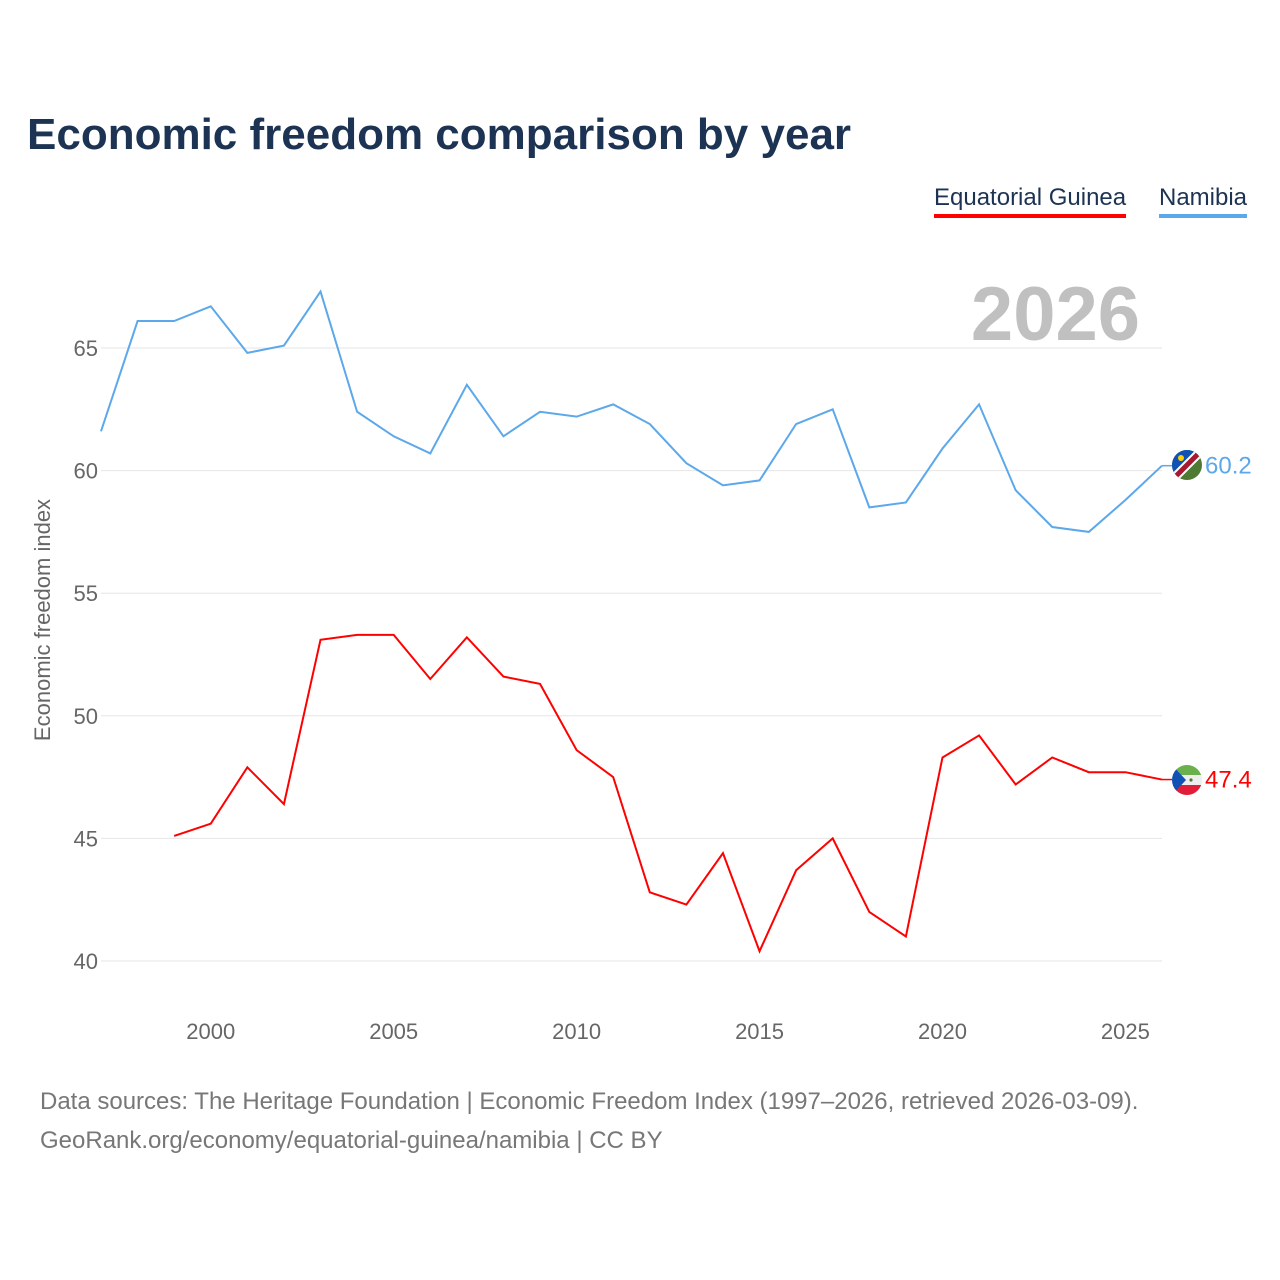 This screenshot has height=1280, width=1280. I want to click on chart-title: Economic freedom comparison by year, so click(439, 134).